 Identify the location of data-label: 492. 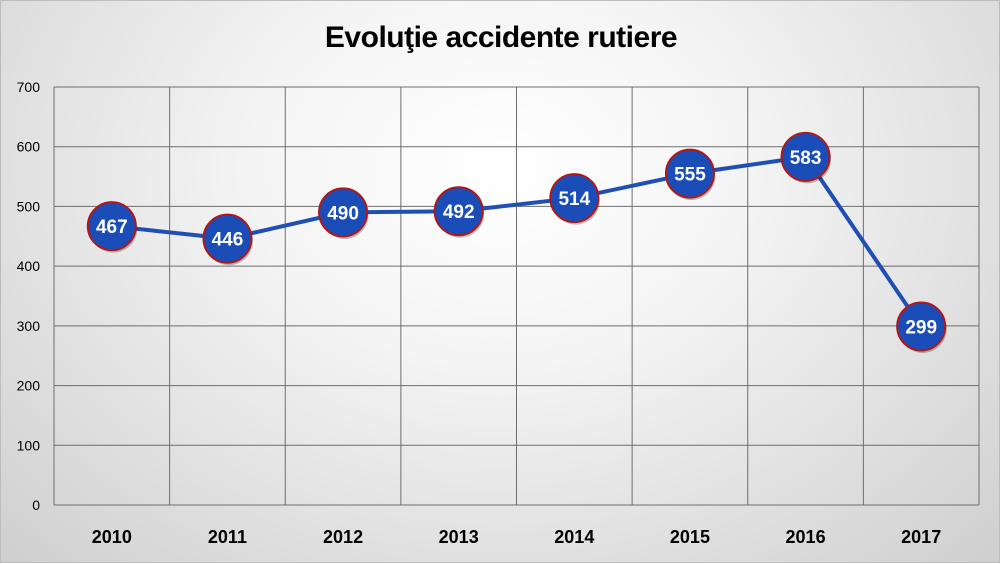
(459, 212).